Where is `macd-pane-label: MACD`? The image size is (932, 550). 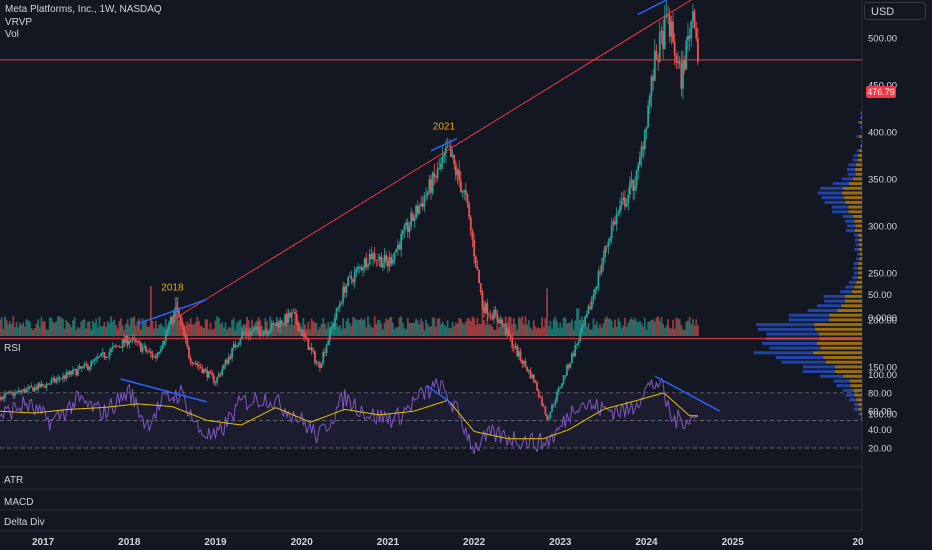 macd-pane-label: MACD is located at coordinates (19, 502).